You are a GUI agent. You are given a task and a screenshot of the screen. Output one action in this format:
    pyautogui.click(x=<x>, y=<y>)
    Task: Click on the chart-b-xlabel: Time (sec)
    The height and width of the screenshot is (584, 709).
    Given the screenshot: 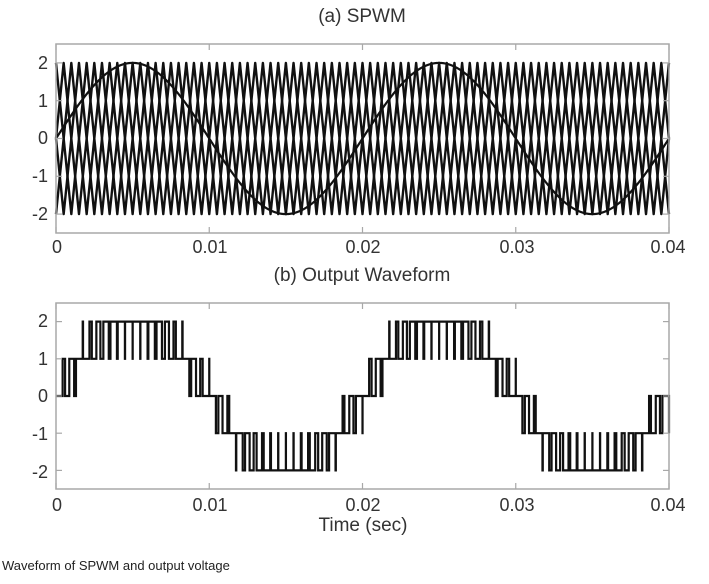 What is the action you would take?
    pyautogui.click(x=363, y=525)
    